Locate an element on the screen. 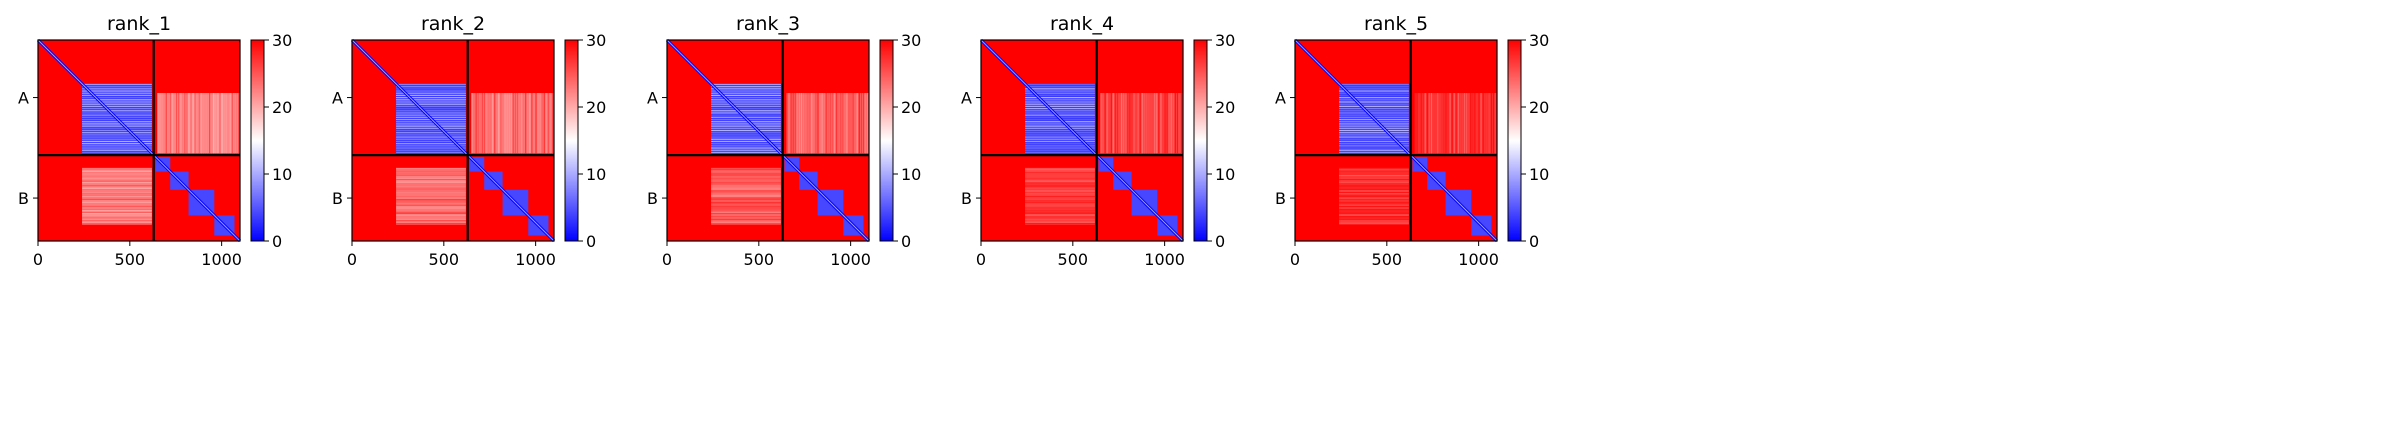 The image size is (2401, 438). x-tick-label: 1000 is located at coordinates (850, 259).